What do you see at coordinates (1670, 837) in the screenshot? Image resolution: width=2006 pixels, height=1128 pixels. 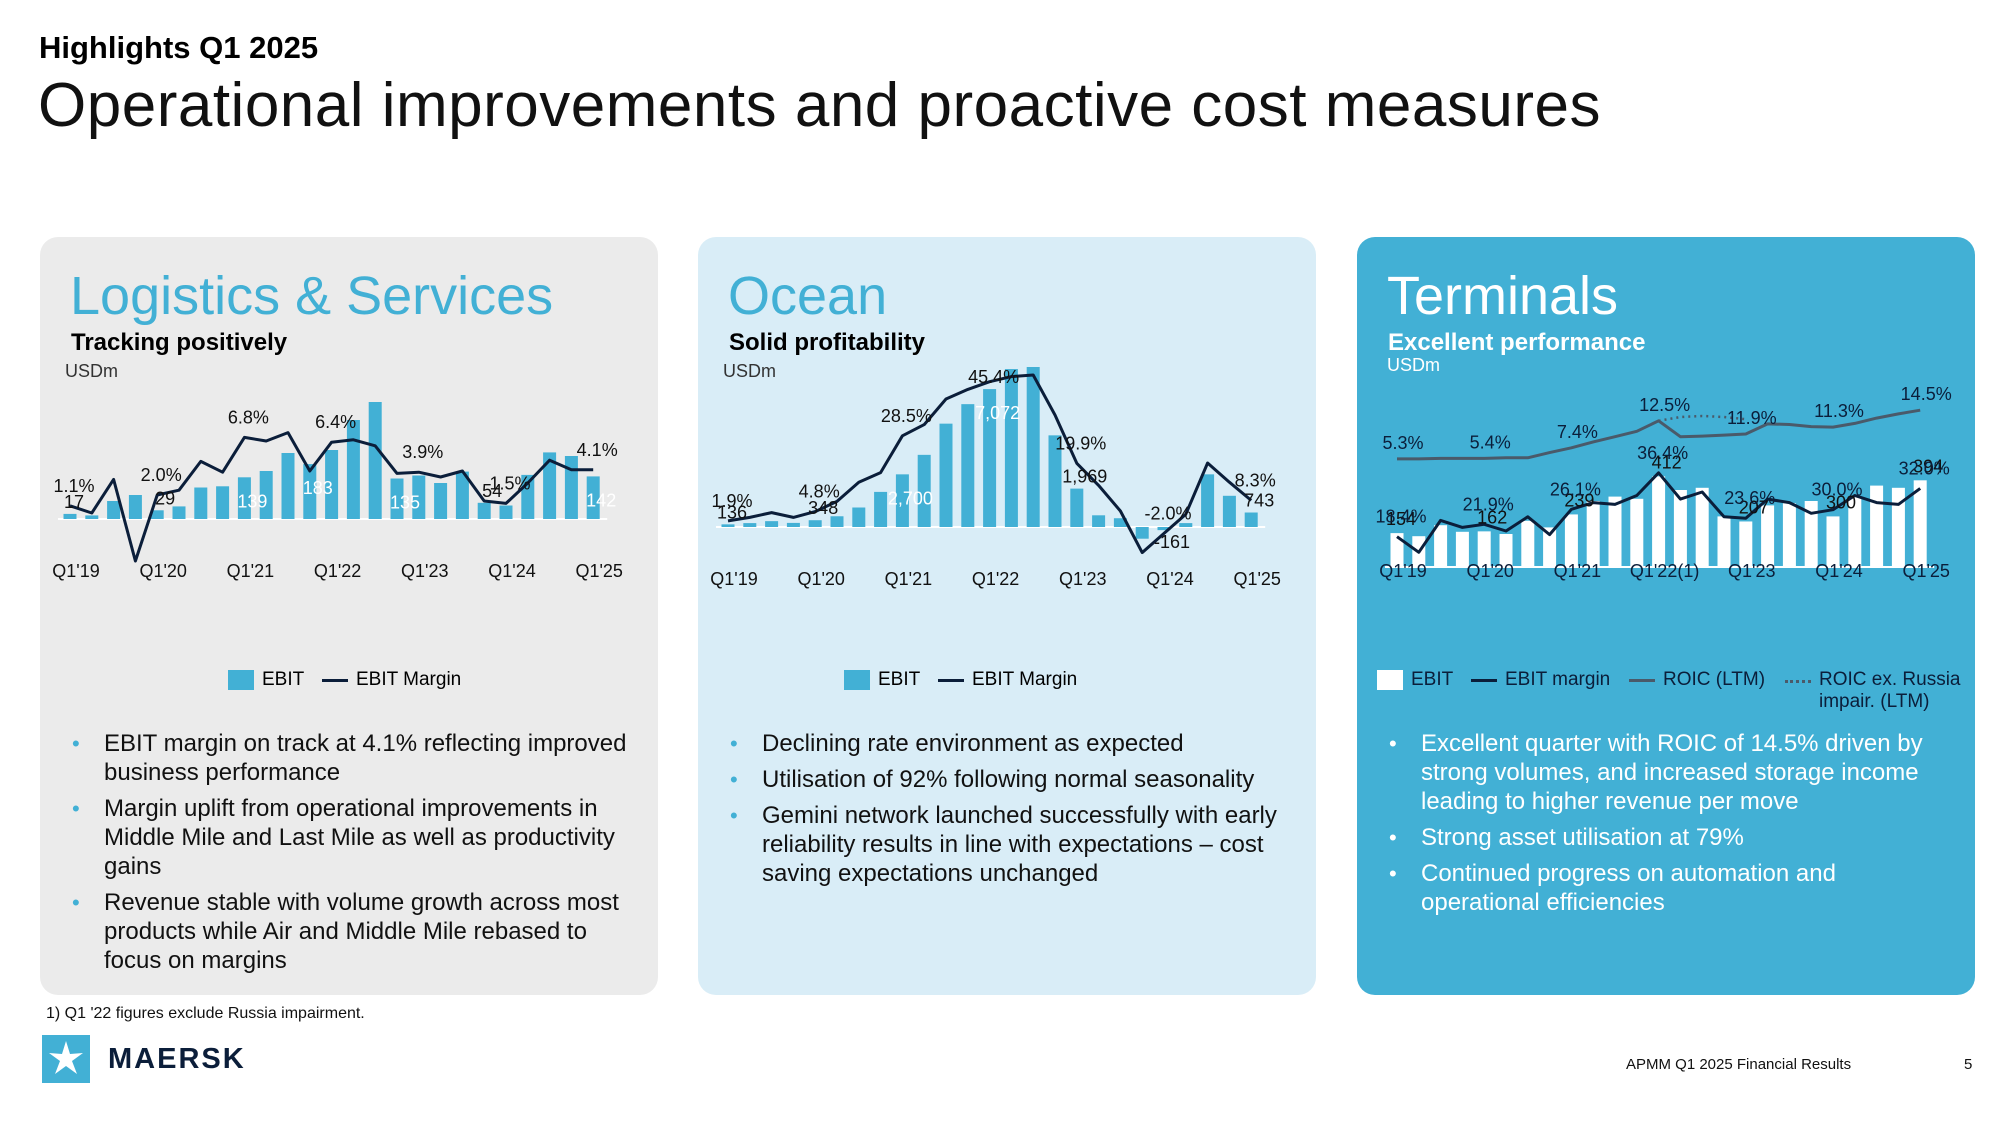 I see `bullet-item: Strong asset utilisation at 79%` at bounding box center [1670, 837].